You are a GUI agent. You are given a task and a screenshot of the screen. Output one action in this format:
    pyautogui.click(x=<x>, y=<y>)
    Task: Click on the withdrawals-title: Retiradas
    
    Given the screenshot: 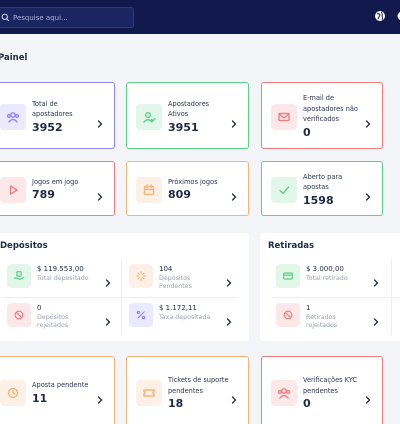 What is the action you would take?
    pyautogui.click(x=291, y=246)
    